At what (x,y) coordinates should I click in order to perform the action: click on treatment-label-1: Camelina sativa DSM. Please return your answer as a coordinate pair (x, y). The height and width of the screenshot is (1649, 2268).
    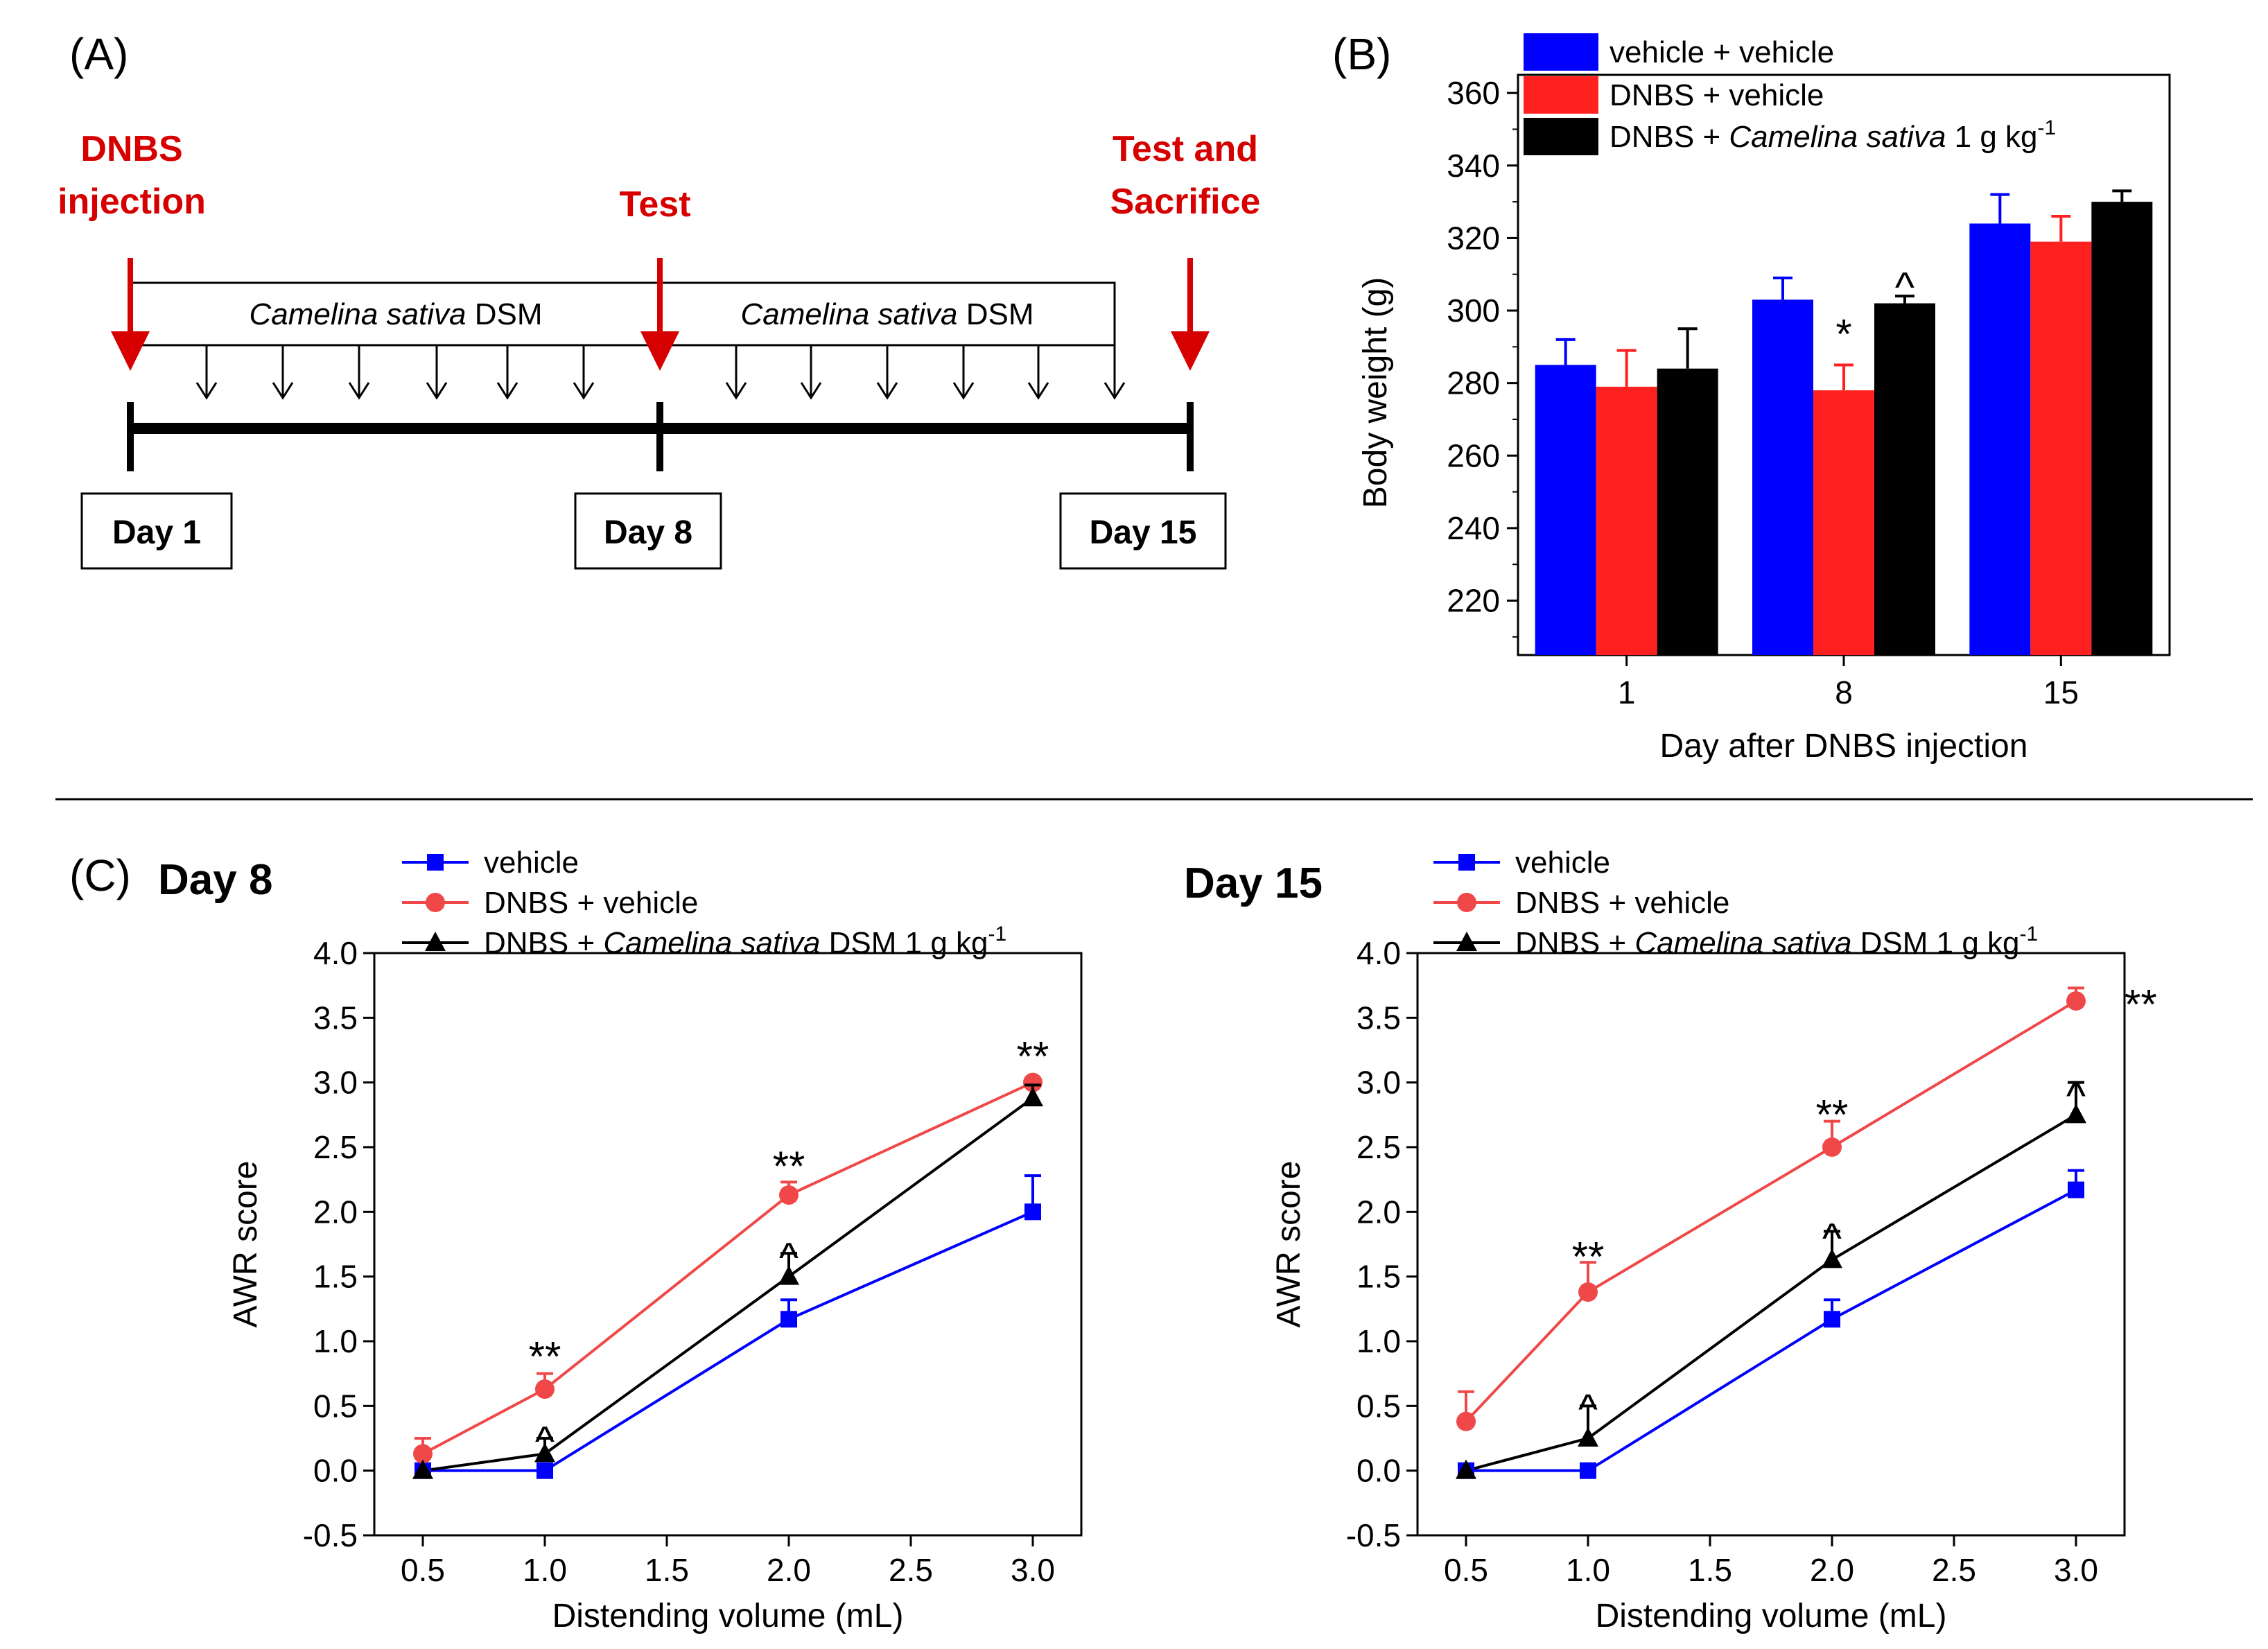
    Looking at the image, I should click on (395, 314).